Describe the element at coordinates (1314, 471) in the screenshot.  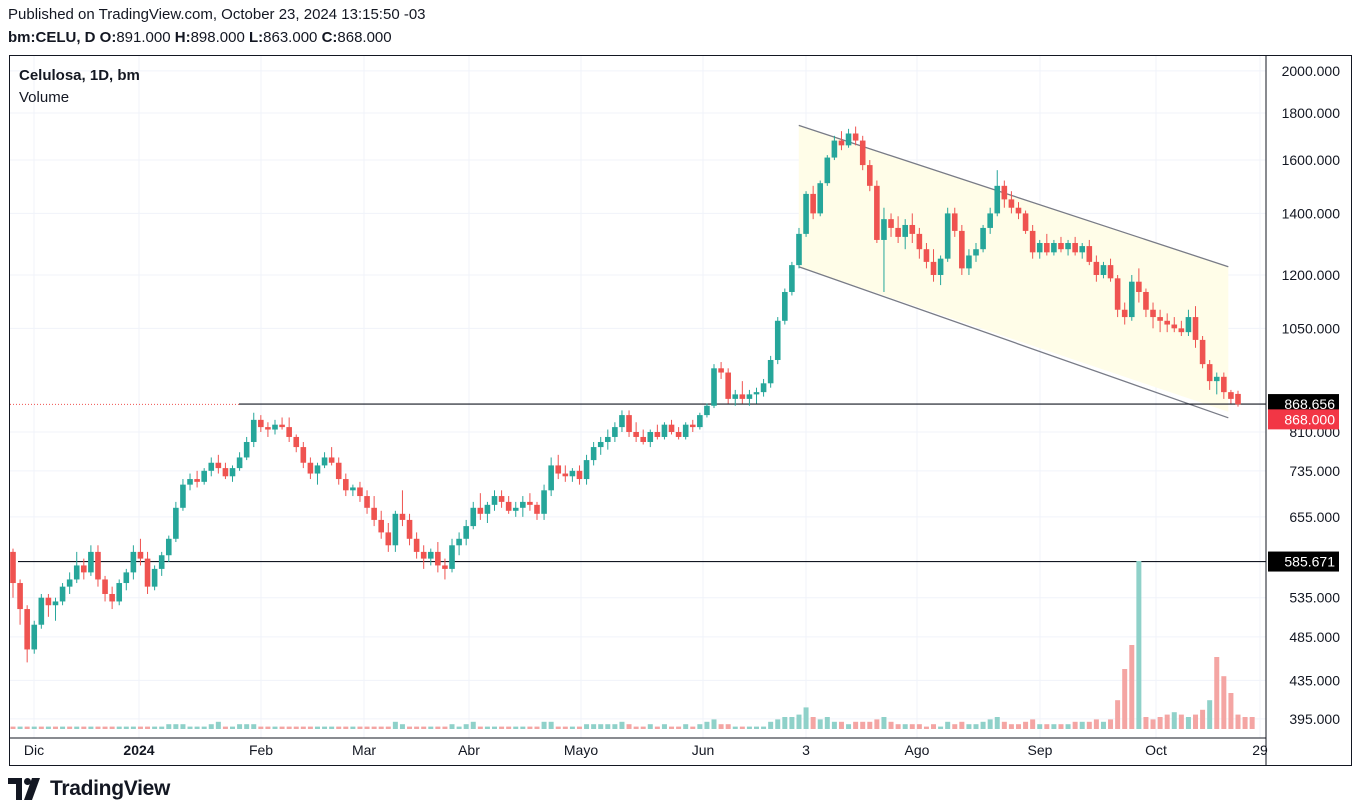
I see `y-tick-label: 735.000` at that location.